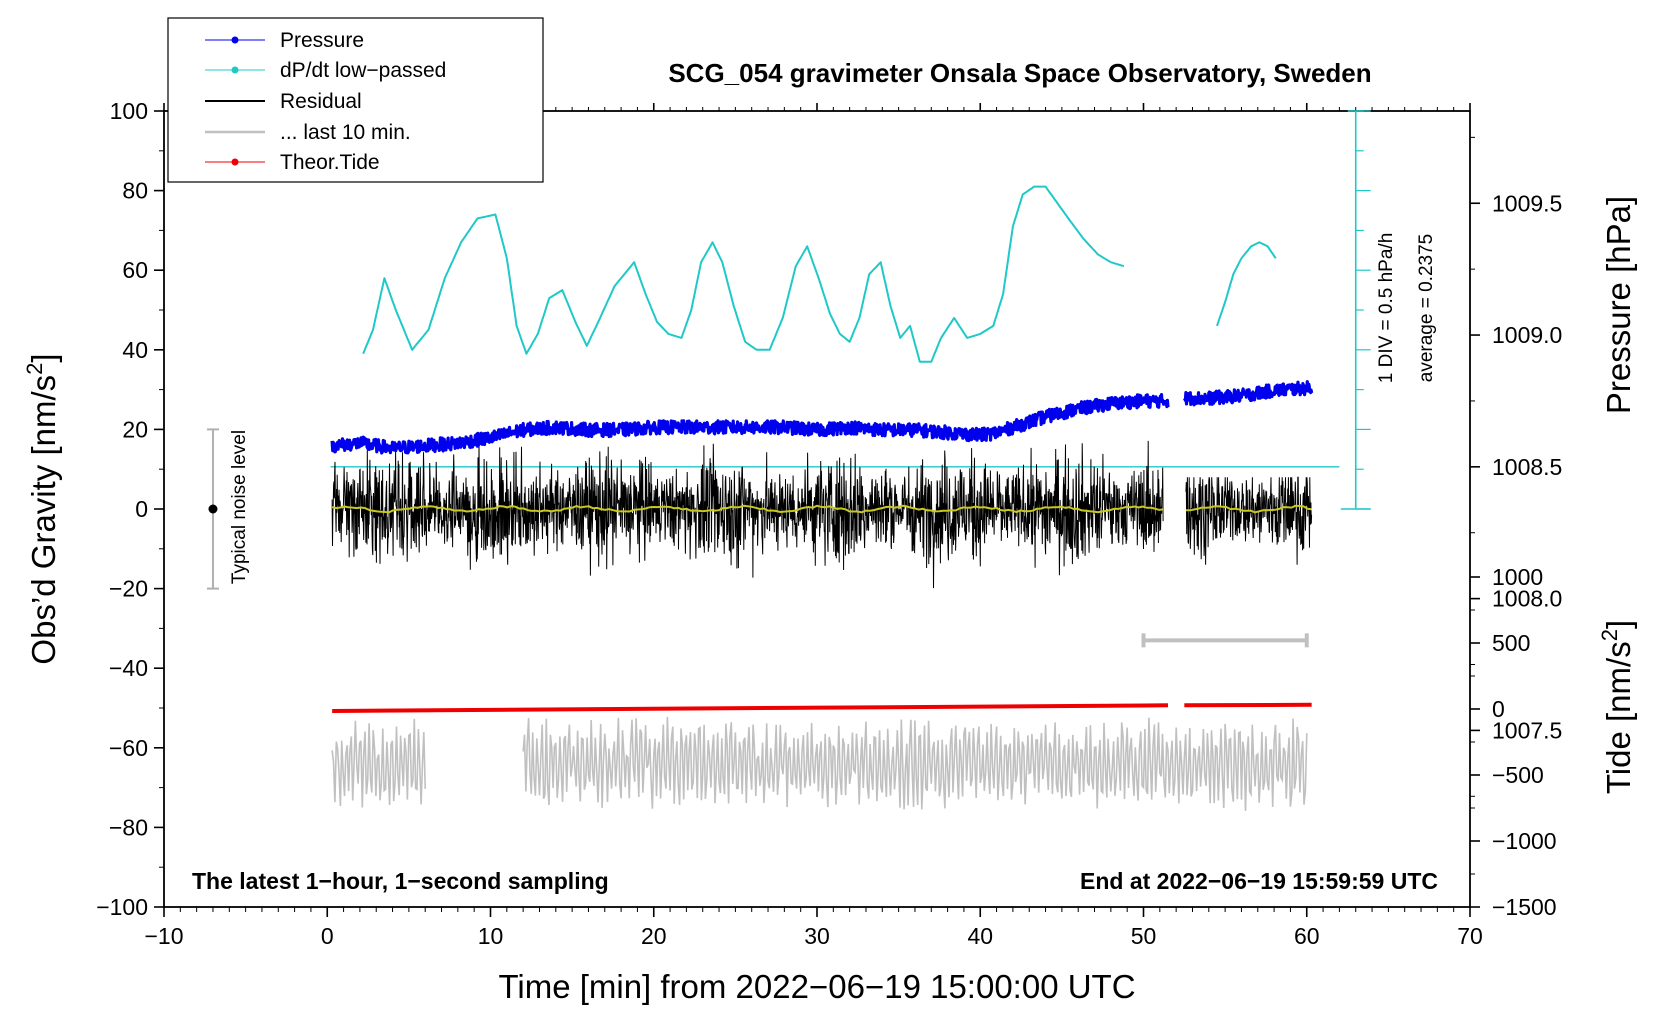  I want to click on pressure-tick-label-2: 1008.5, so click(1527, 467).